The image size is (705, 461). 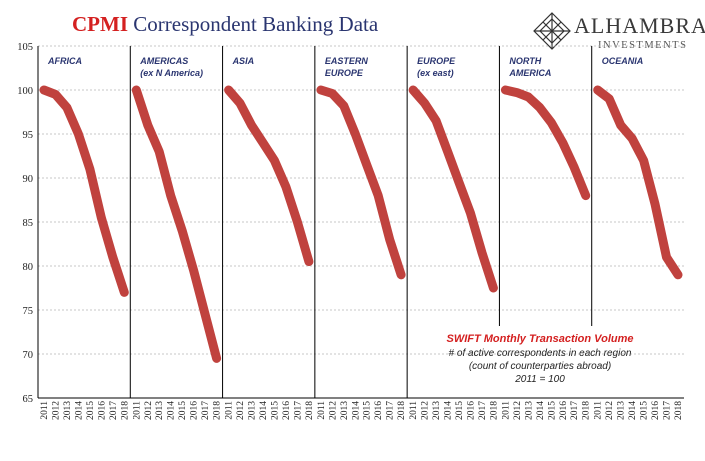 I want to click on panel-label: (ex east), so click(x=435, y=73).